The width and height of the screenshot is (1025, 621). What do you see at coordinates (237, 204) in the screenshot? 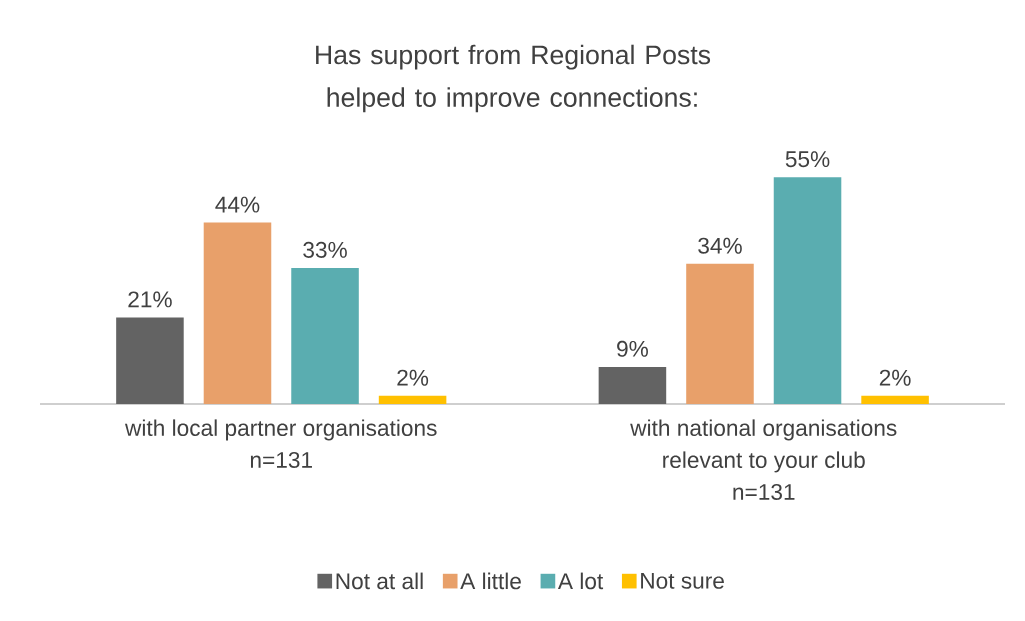
I see `data-label: 44%` at bounding box center [237, 204].